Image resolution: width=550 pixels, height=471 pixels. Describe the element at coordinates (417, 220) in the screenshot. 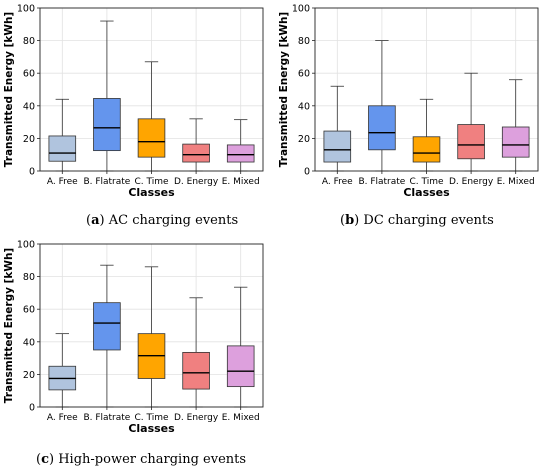

I see `caption-dc: (b) DC charging events` at that location.